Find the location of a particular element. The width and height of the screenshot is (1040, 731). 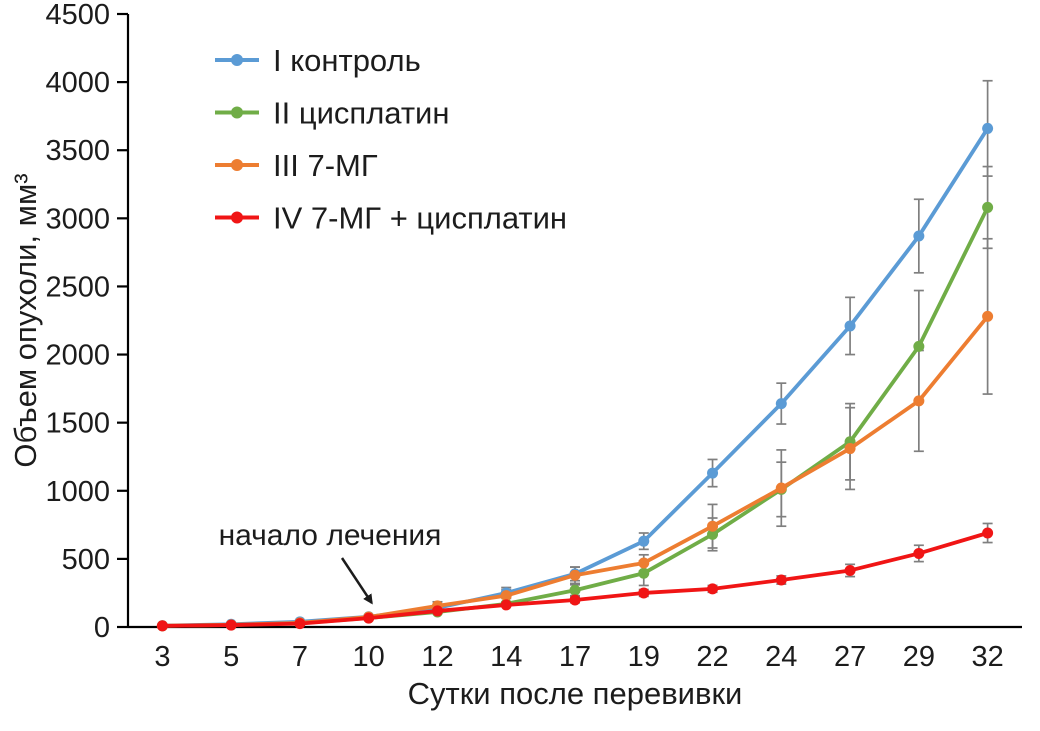

legend-item: IV 7-МГ + цисплатин is located at coordinates (391, 218).